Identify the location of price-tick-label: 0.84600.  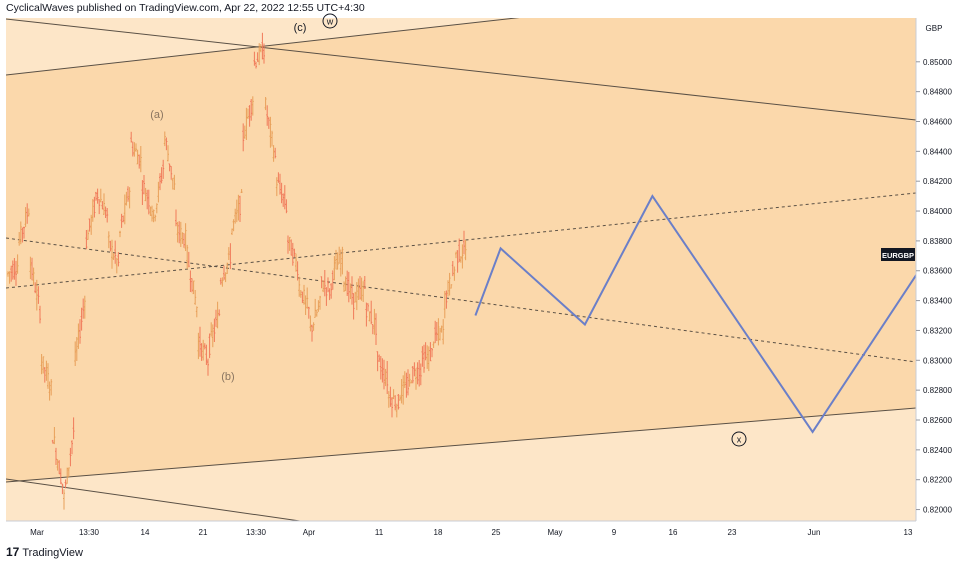
(937, 122).